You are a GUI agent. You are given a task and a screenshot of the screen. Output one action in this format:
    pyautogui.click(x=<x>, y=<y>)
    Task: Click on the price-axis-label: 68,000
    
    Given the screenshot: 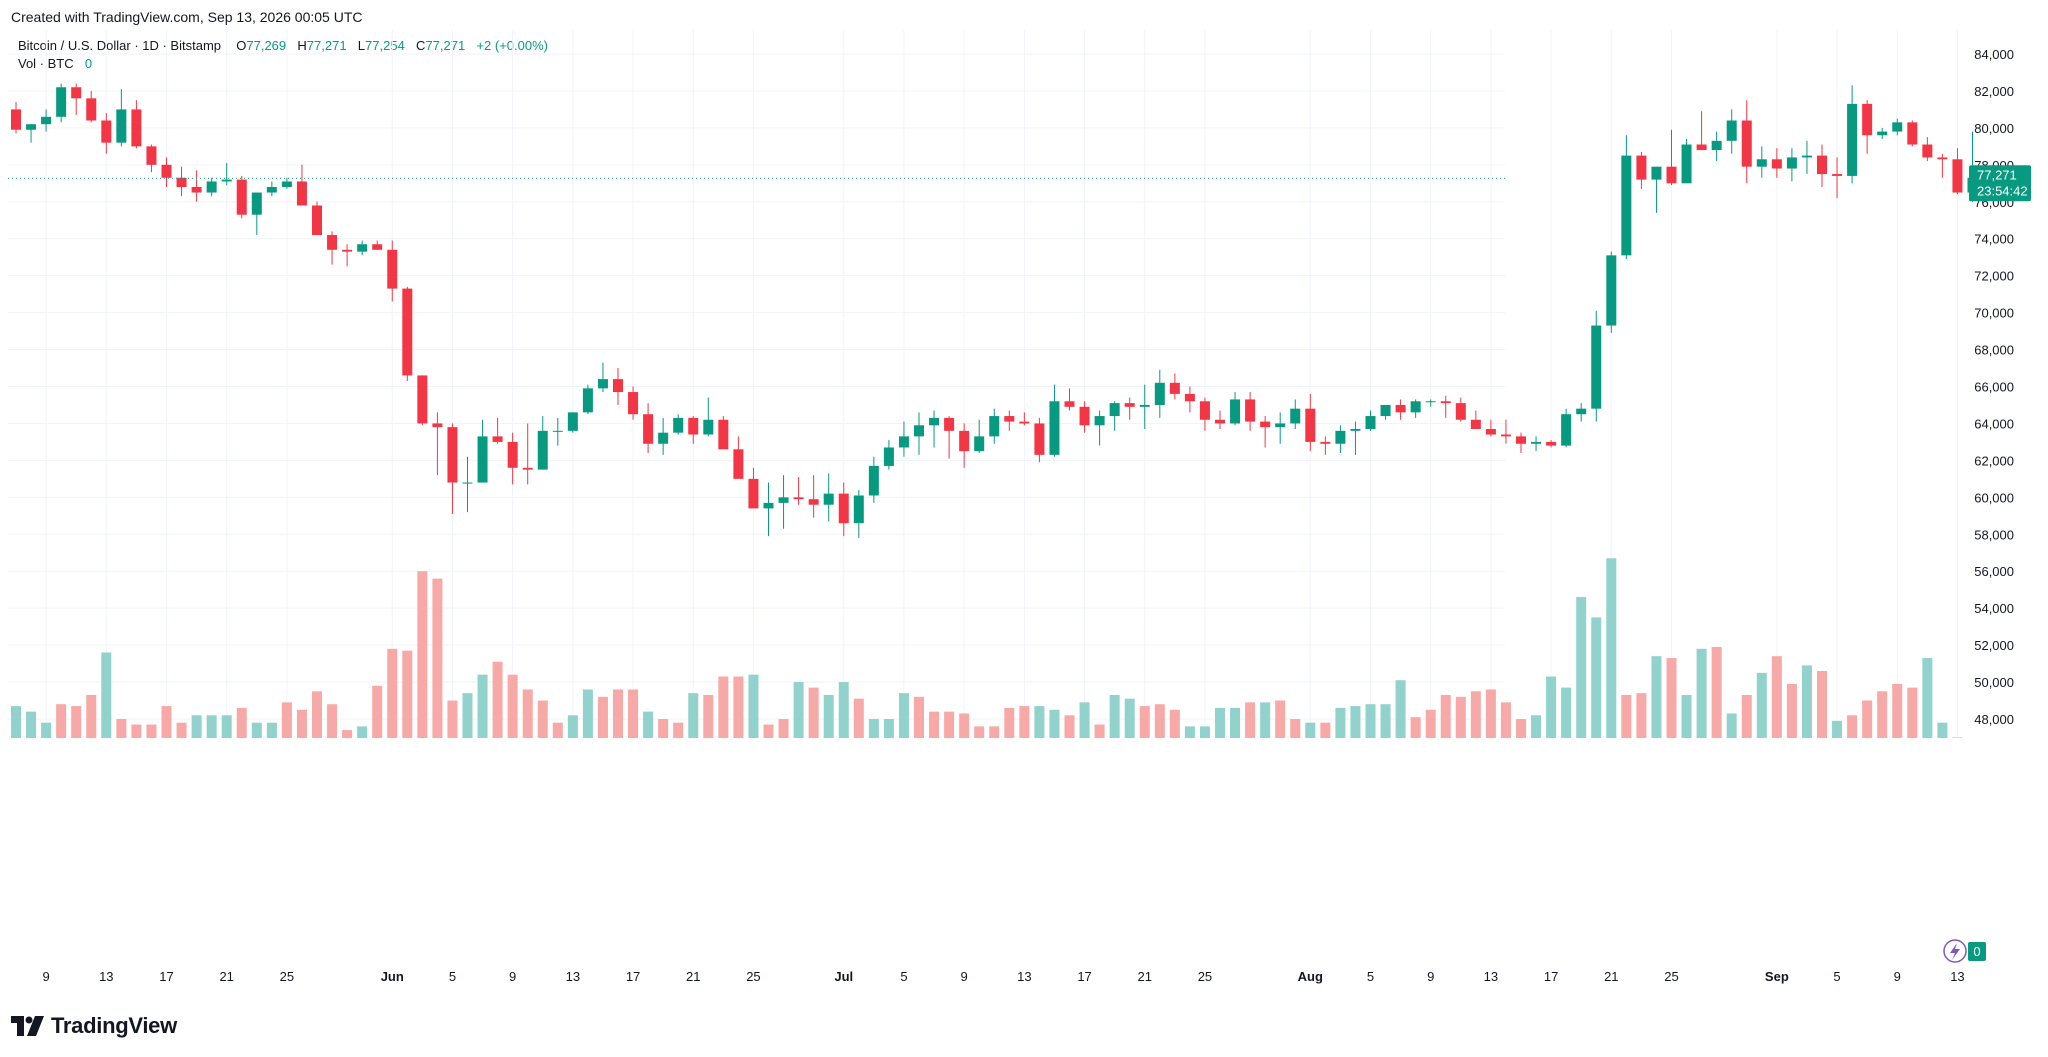 What is the action you would take?
    pyautogui.click(x=1994, y=350)
    